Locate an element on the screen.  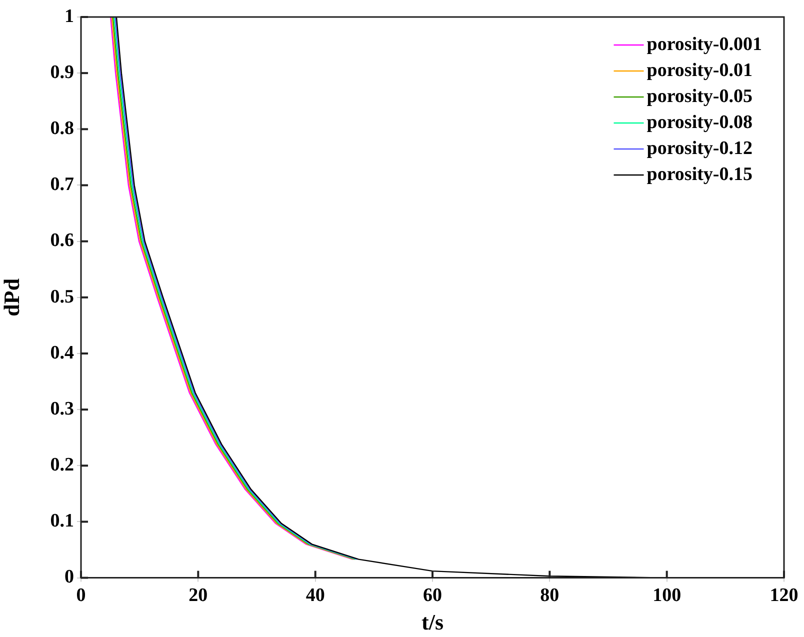
x-tick-label: 40 is located at coordinates (315, 595).